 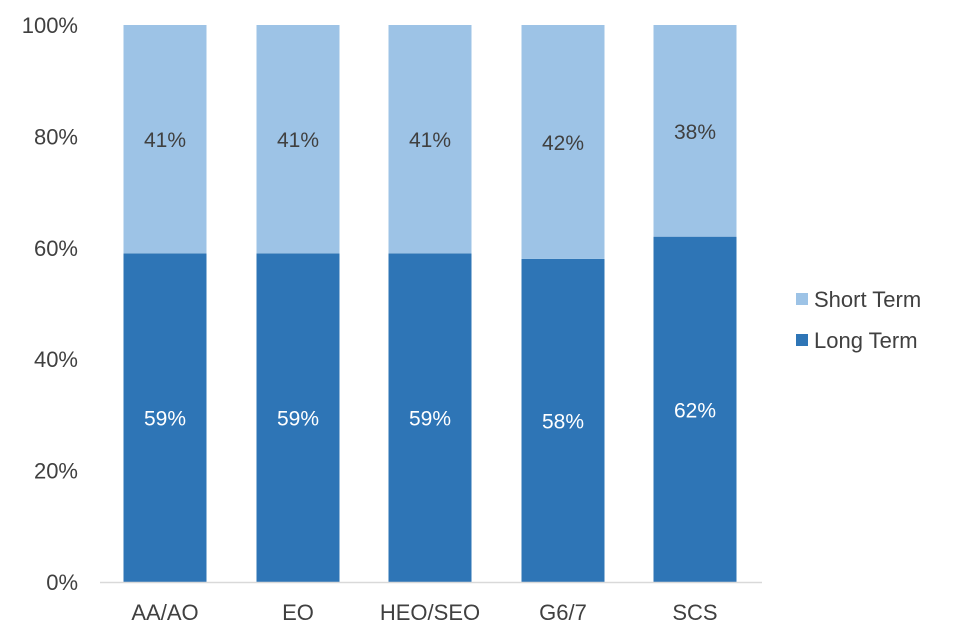 I want to click on legend-label: Long Term, so click(x=866, y=340).